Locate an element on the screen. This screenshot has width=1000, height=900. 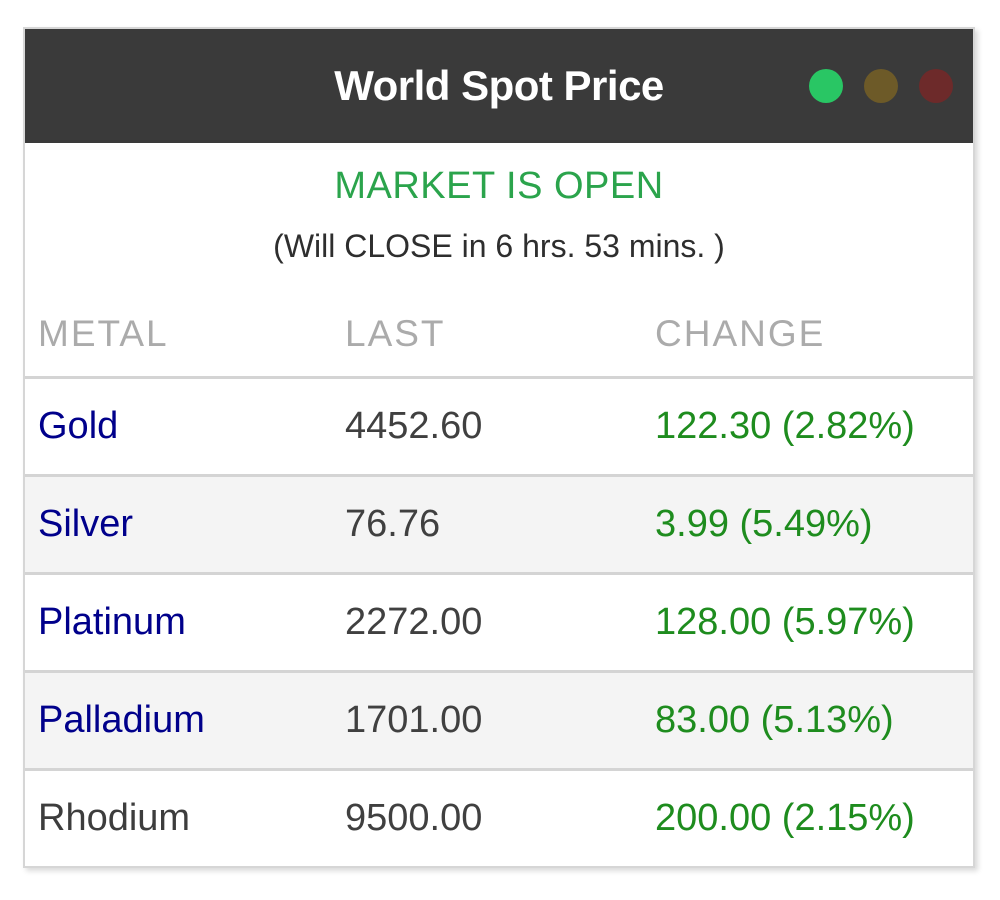
widget-title: World Spot Price is located at coordinates (499, 85).